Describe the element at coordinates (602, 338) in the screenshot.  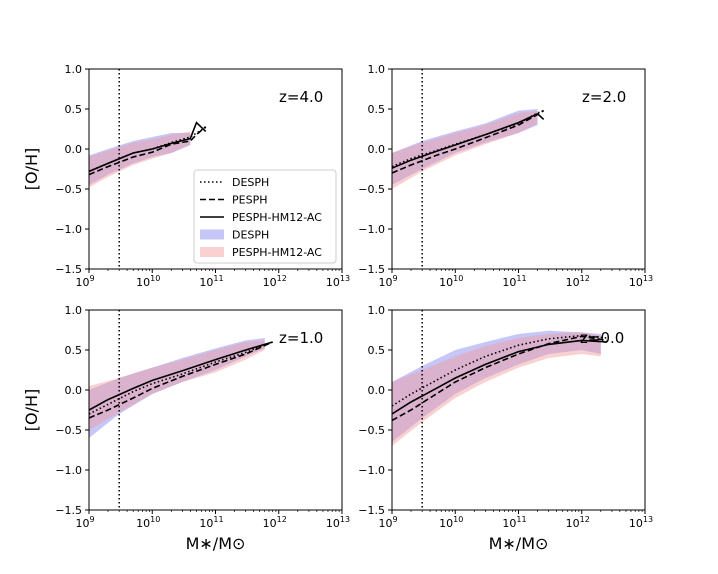
I see `panel-label: z=0.0` at that location.